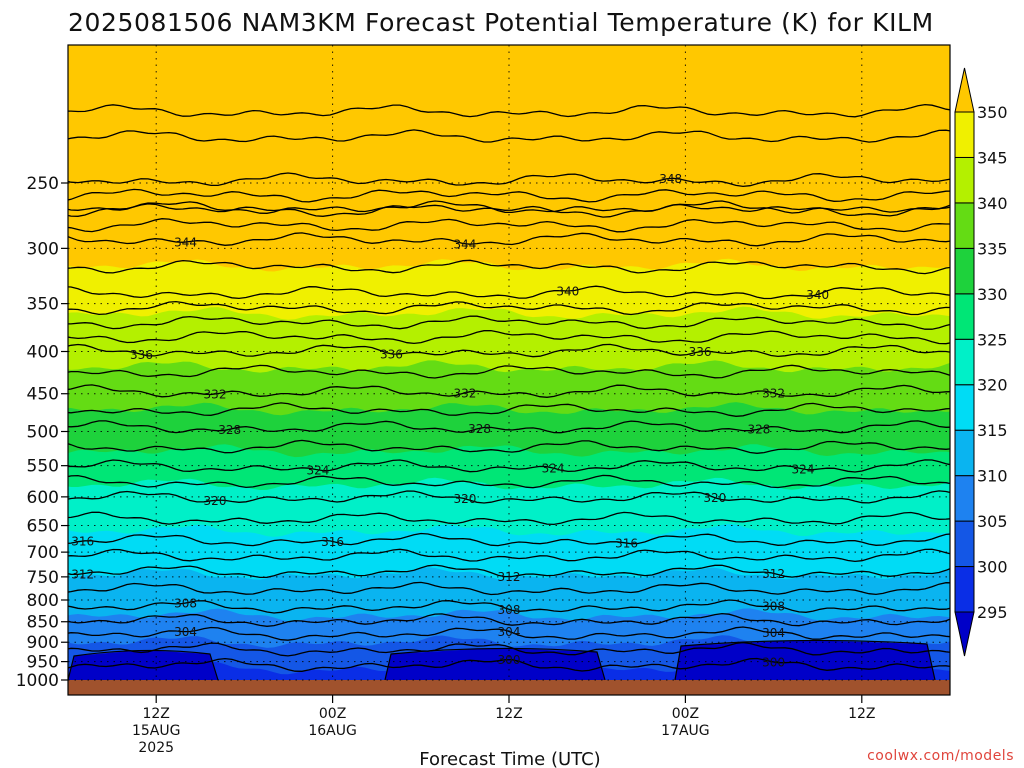  What do you see at coordinates (509, 758) in the screenshot?
I see `x-axis-label: Forecast Time (UTC)` at bounding box center [509, 758].